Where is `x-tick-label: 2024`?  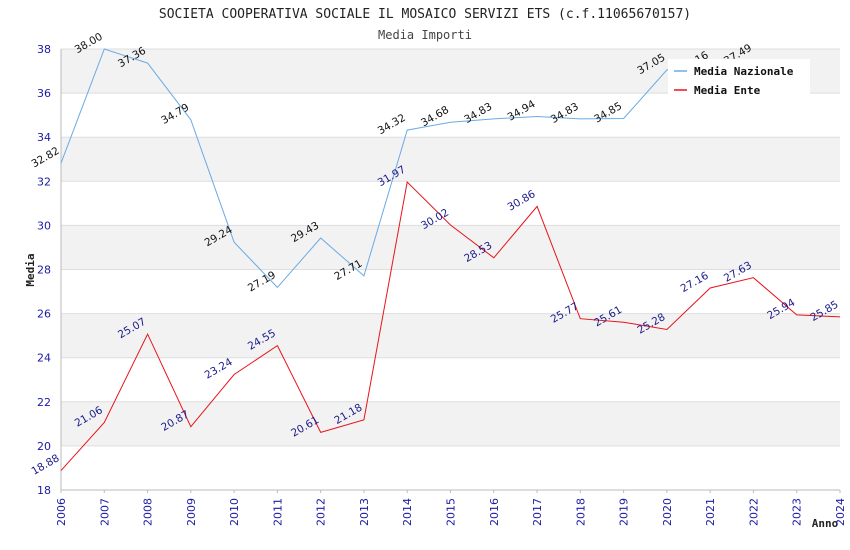 x-tick-label: 2024 is located at coordinates (840, 512).